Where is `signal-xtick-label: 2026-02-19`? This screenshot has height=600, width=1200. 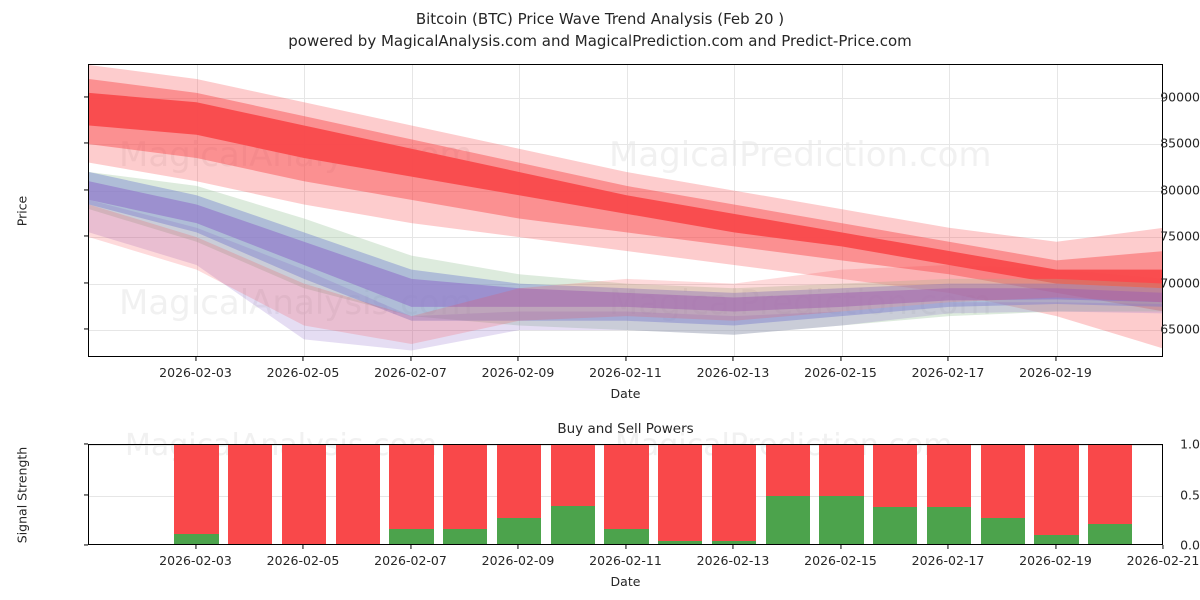
signal-xtick-label: 2026-02-19 is located at coordinates (1055, 560).